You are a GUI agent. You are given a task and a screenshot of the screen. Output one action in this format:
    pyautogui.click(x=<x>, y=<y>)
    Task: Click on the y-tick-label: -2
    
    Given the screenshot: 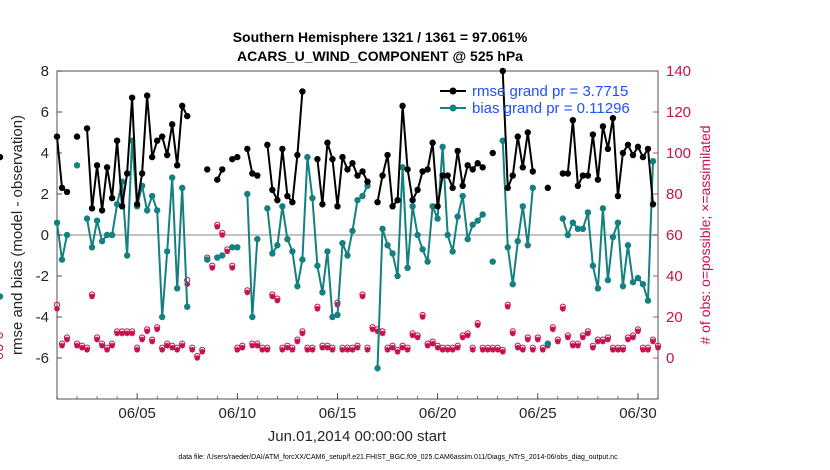 What is the action you would take?
    pyautogui.click(x=42, y=276)
    